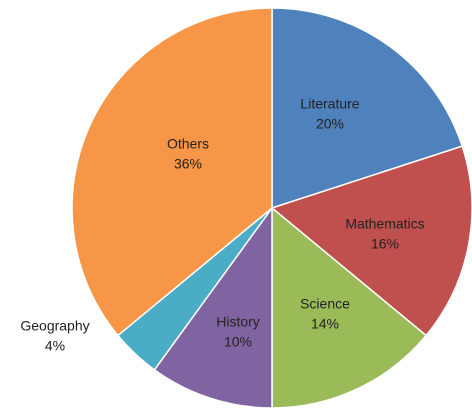  I want to click on slice-label: Science, so click(325, 304).